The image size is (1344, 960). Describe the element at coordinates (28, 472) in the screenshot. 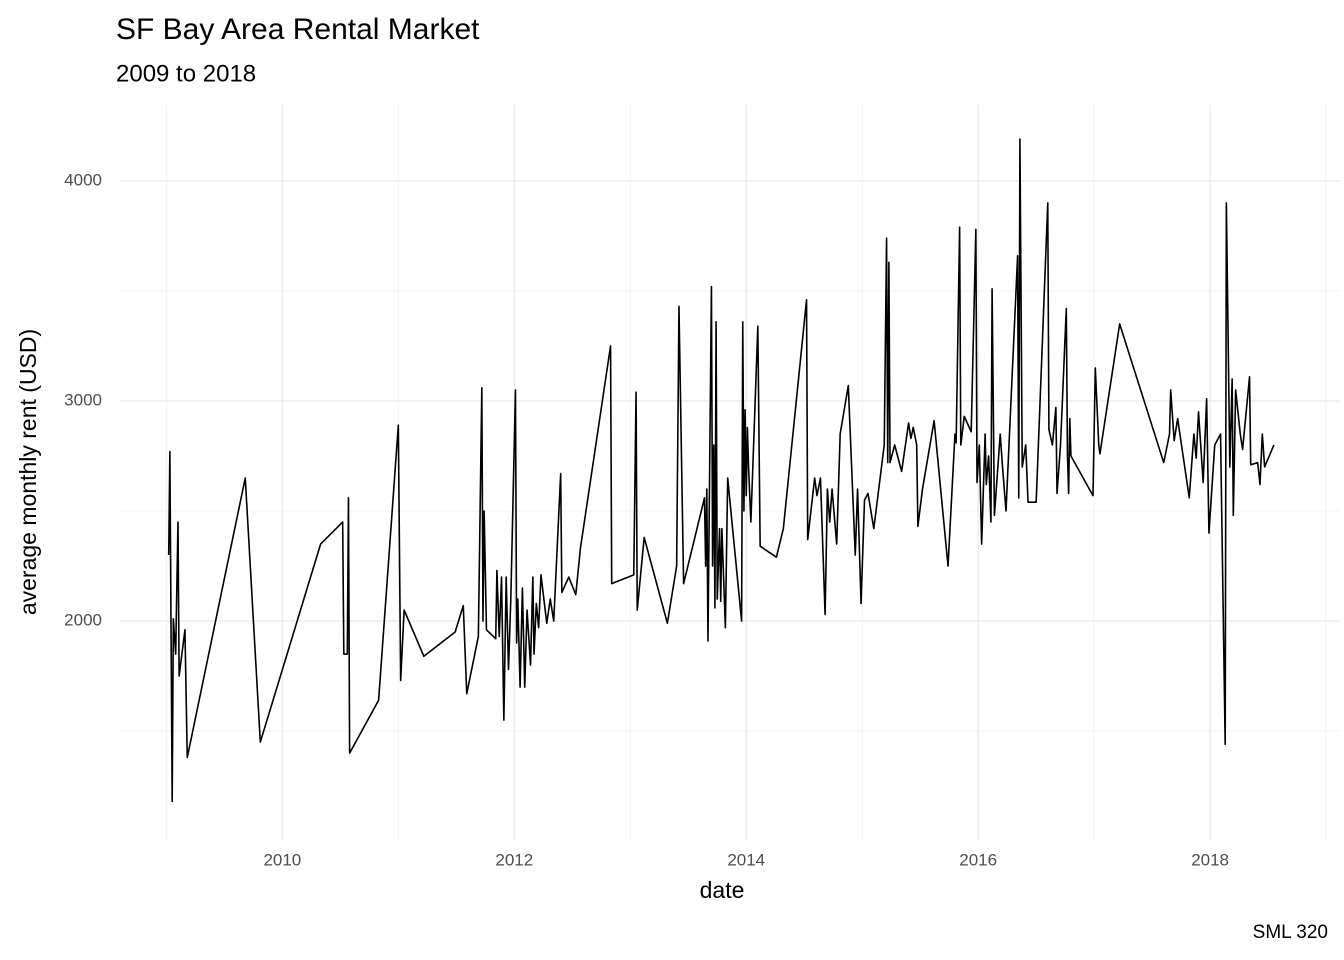

I see `y-axis-title: average monthly rent (USD)` at that location.